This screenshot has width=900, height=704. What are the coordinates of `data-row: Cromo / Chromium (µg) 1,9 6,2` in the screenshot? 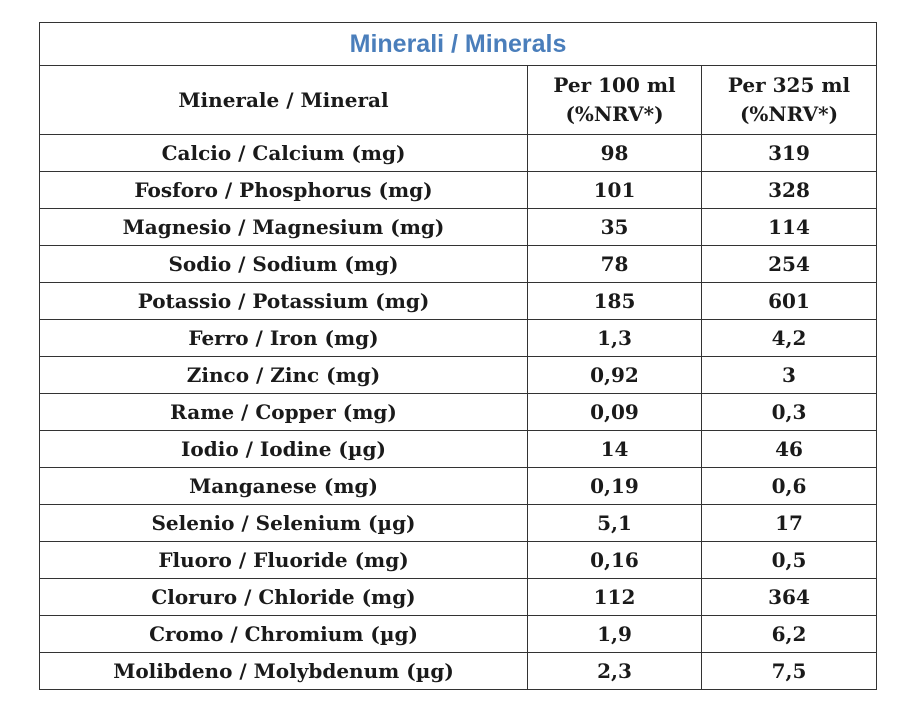 It's located at (458, 634).